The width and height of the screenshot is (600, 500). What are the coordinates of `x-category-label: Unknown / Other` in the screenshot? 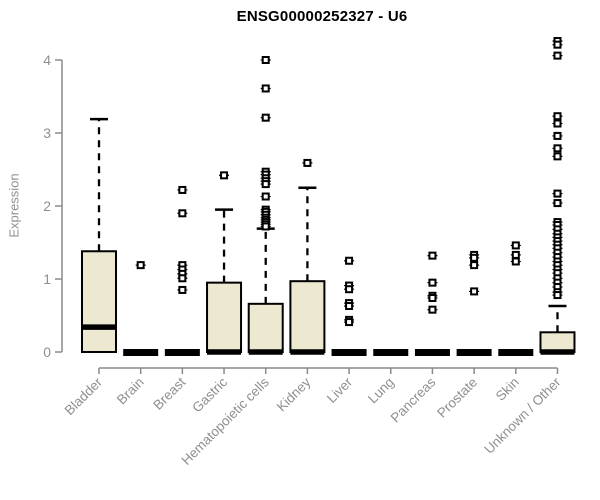 It's located at (522, 415).